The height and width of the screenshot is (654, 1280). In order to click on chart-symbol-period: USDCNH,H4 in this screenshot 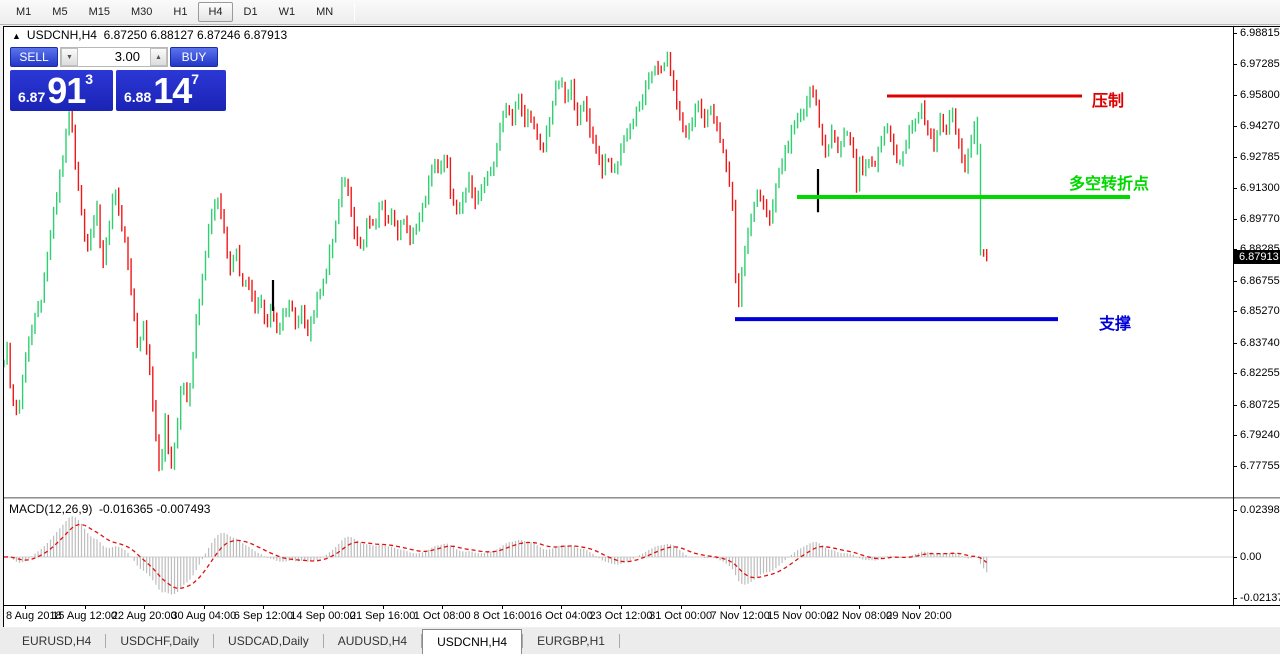, I will do `click(61, 35)`.